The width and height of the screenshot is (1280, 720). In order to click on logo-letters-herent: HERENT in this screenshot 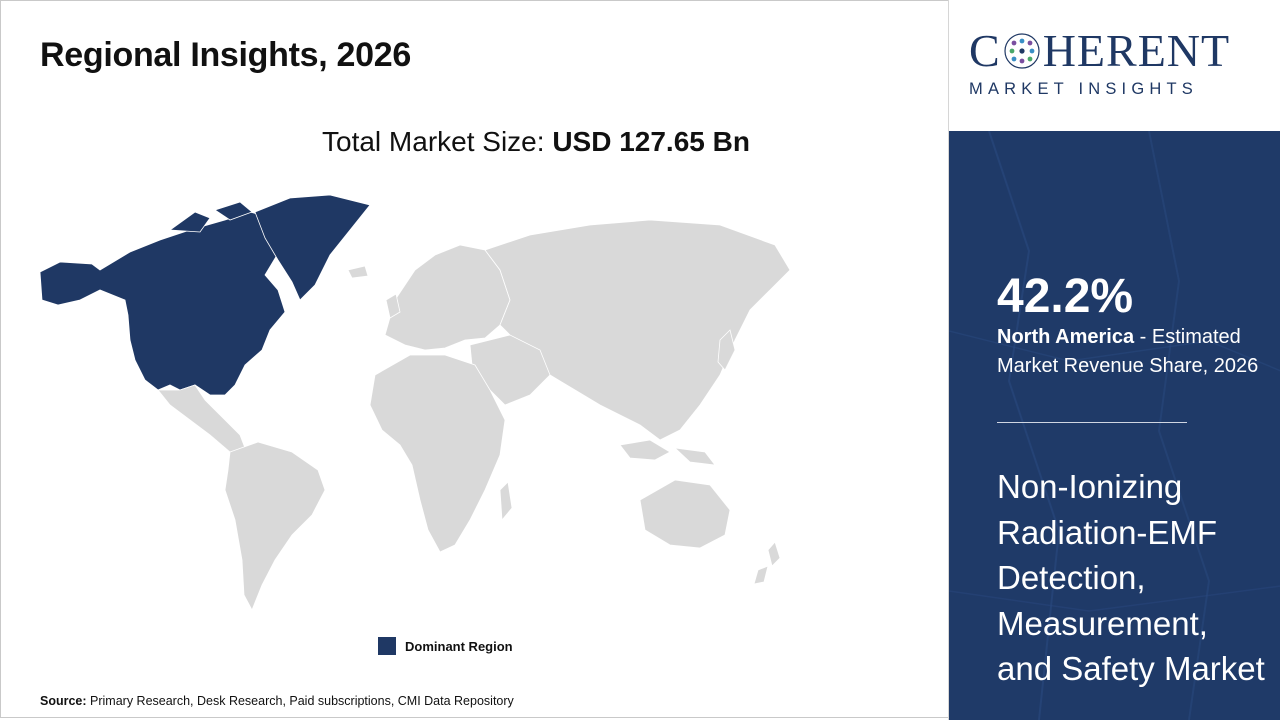, I will do `click(1136, 50)`.